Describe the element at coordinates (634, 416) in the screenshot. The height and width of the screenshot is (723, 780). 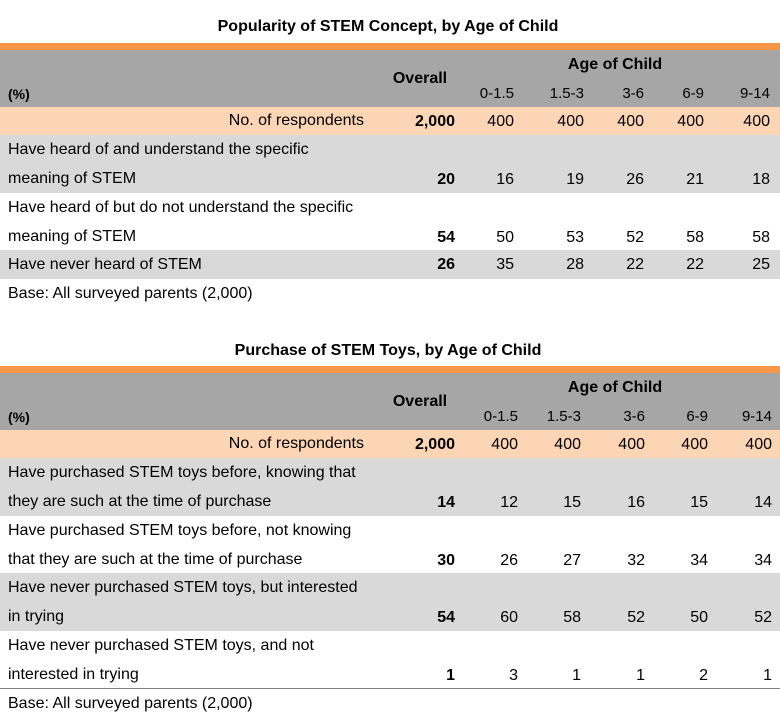
I see `table2-age-col: 3-6` at that location.